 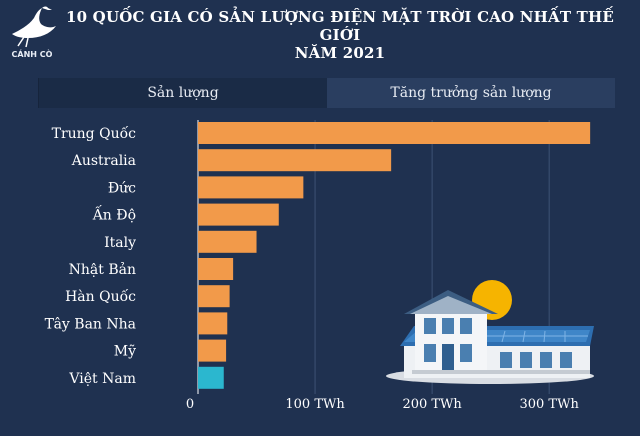 I want to click on tab-bar: Sản lượng Tăng trưởng sản lượng, so click(x=326, y=93).